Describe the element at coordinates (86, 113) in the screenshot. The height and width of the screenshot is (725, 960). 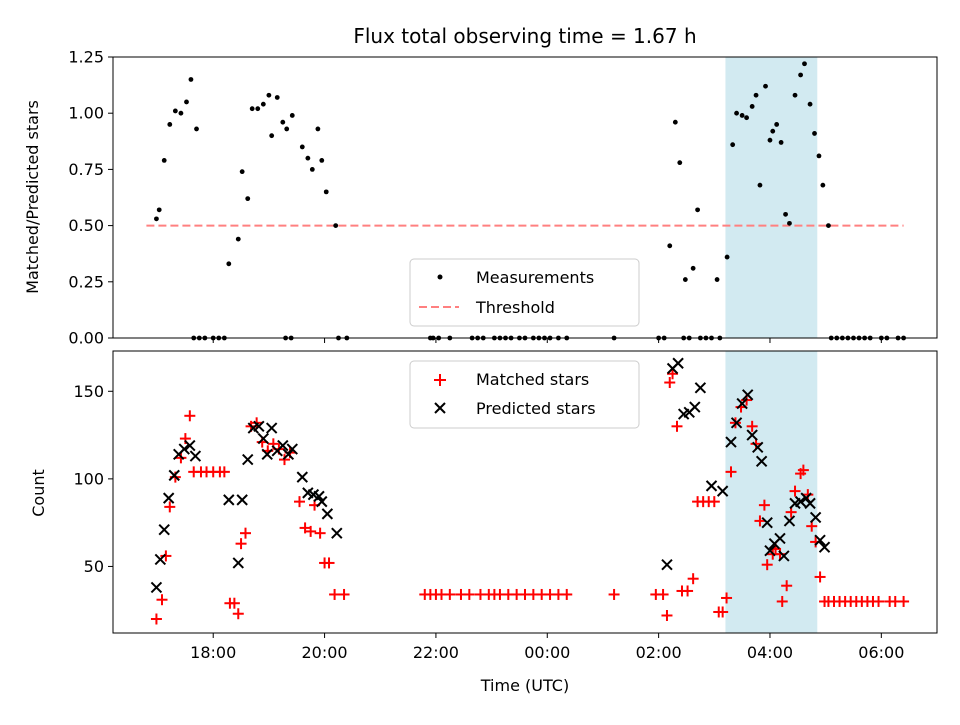
I see `ratio-y-tick-label: 1.00` at that location.